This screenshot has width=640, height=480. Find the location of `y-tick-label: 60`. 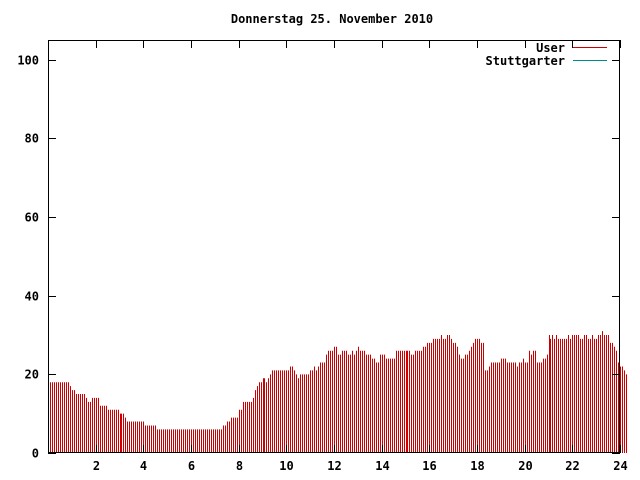

y-tick-label: 60 is located at coordinates (32, 218).